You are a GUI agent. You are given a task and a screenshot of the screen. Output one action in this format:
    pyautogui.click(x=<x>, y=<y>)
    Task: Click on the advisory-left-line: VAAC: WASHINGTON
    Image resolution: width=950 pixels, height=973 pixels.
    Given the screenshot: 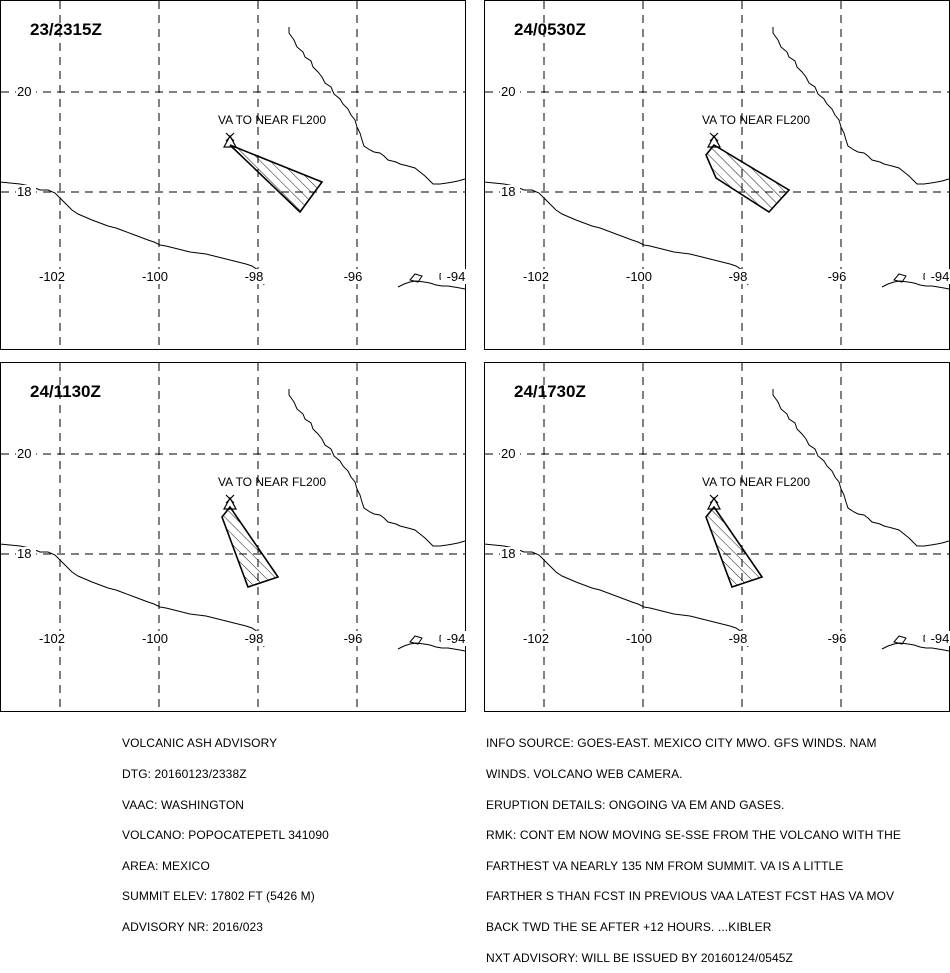 What is the action you would take?
    pyautogui.click(x=183, y=804)
    